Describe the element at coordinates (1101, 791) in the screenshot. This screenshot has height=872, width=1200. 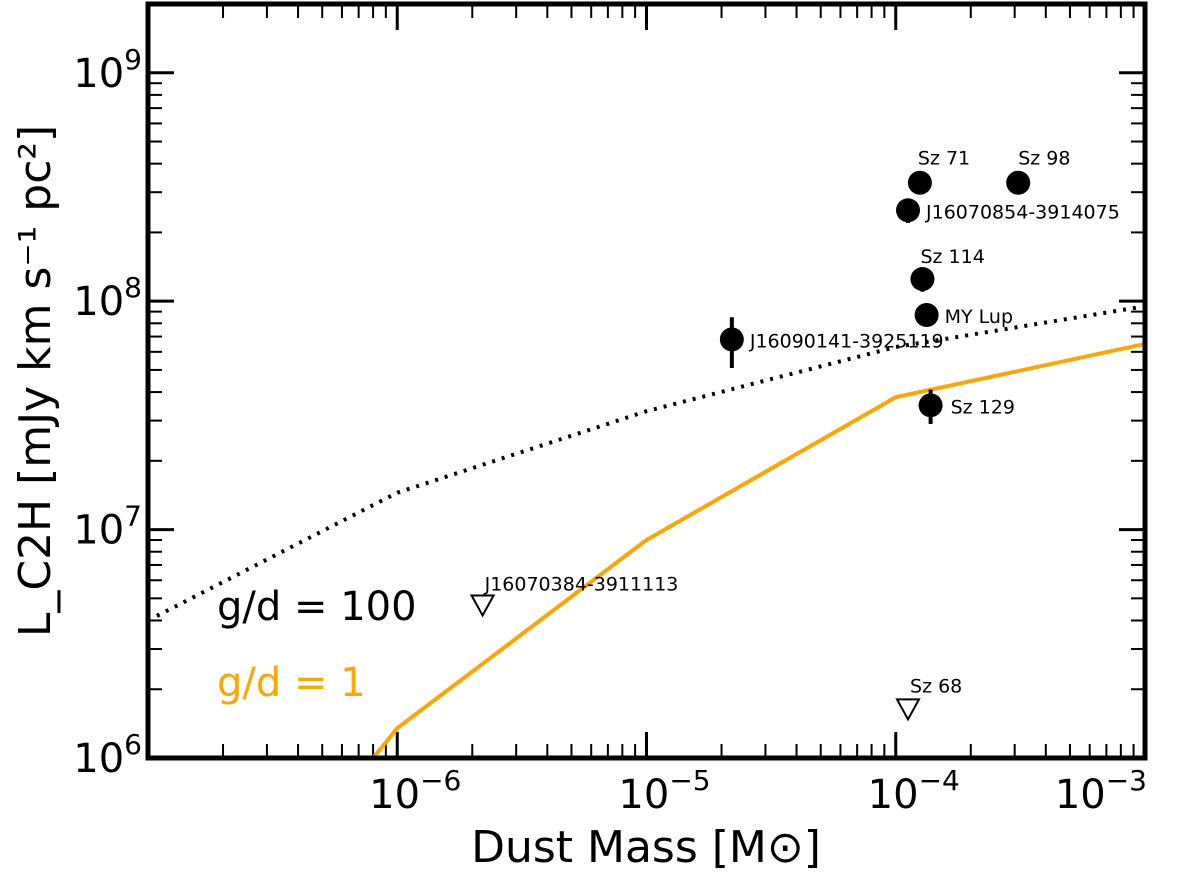
I see `x-tick-label: 10⁻³` at that location.